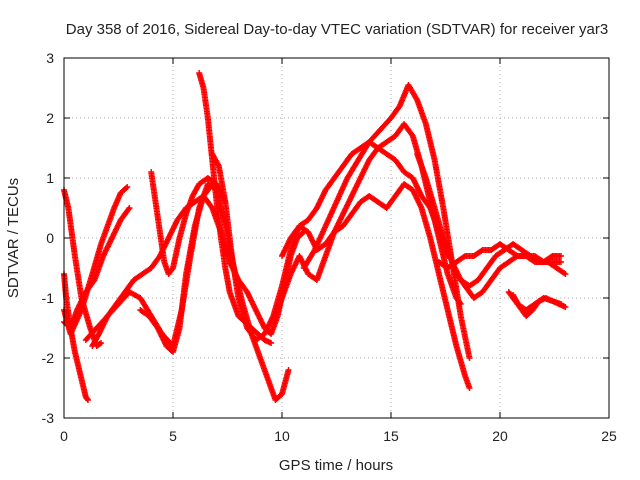  I want to click on y-tick-label: 2, so click(50, 118).